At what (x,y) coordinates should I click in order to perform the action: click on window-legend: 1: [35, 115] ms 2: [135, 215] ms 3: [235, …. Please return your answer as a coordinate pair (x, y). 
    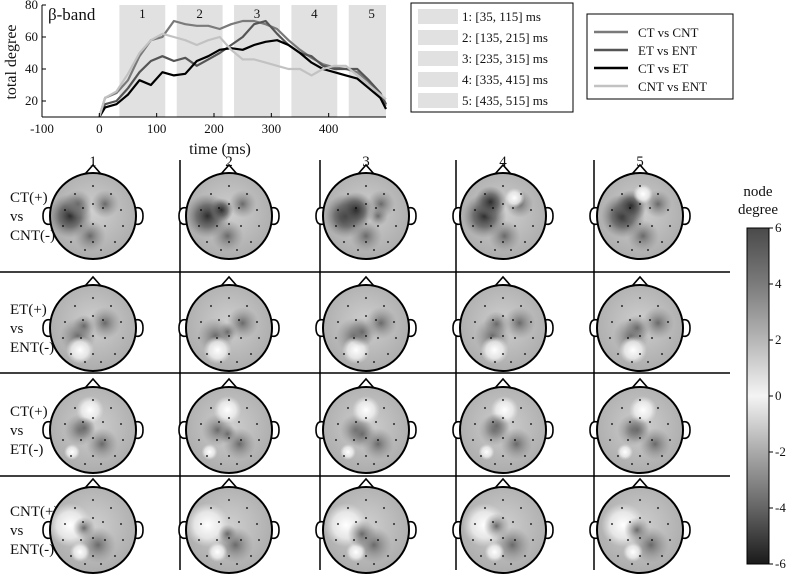
    Looking at the image, I should click on (492, 57).